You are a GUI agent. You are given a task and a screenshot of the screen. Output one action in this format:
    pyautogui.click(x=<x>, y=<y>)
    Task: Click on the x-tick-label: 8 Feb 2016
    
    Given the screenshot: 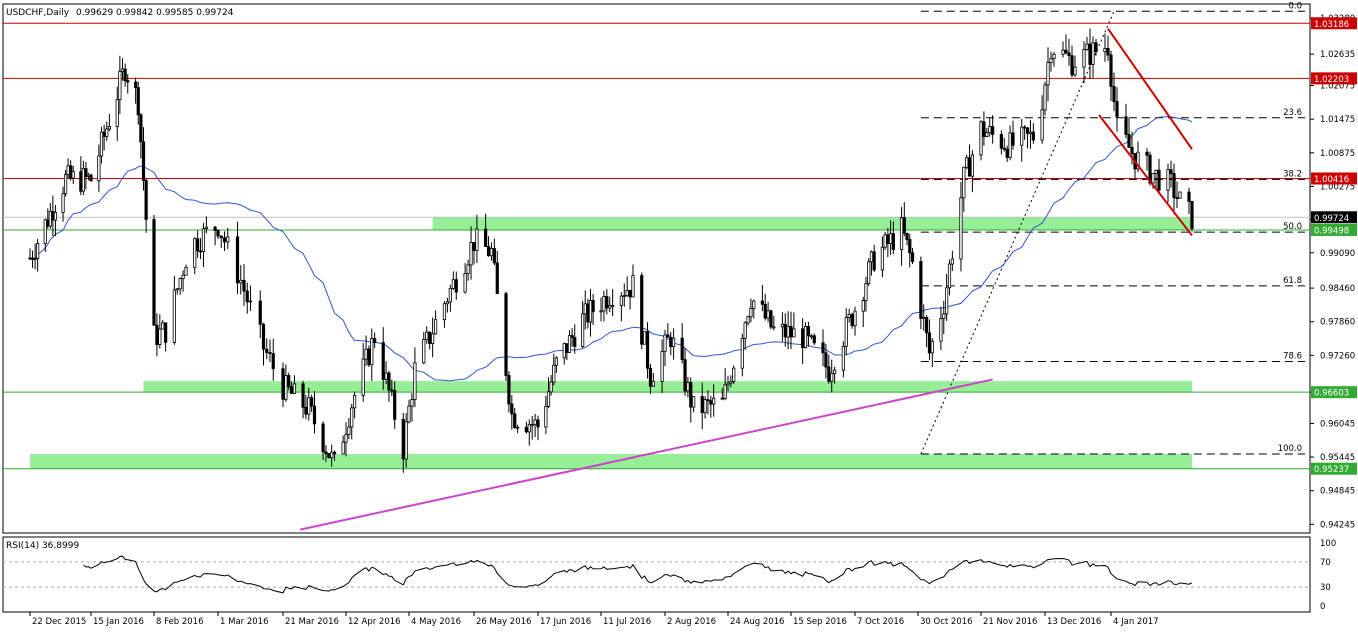 What is the action you would take?
    pyautogui.click(x=180, y=622)
    